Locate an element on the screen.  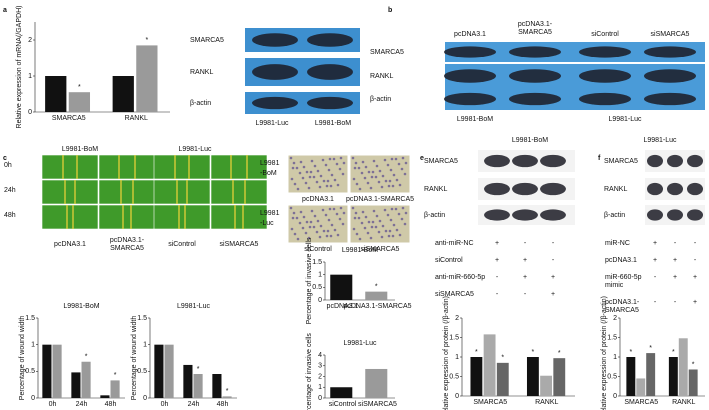
lane-label: pcDNA3.1- is located at coordinates (127, 240).